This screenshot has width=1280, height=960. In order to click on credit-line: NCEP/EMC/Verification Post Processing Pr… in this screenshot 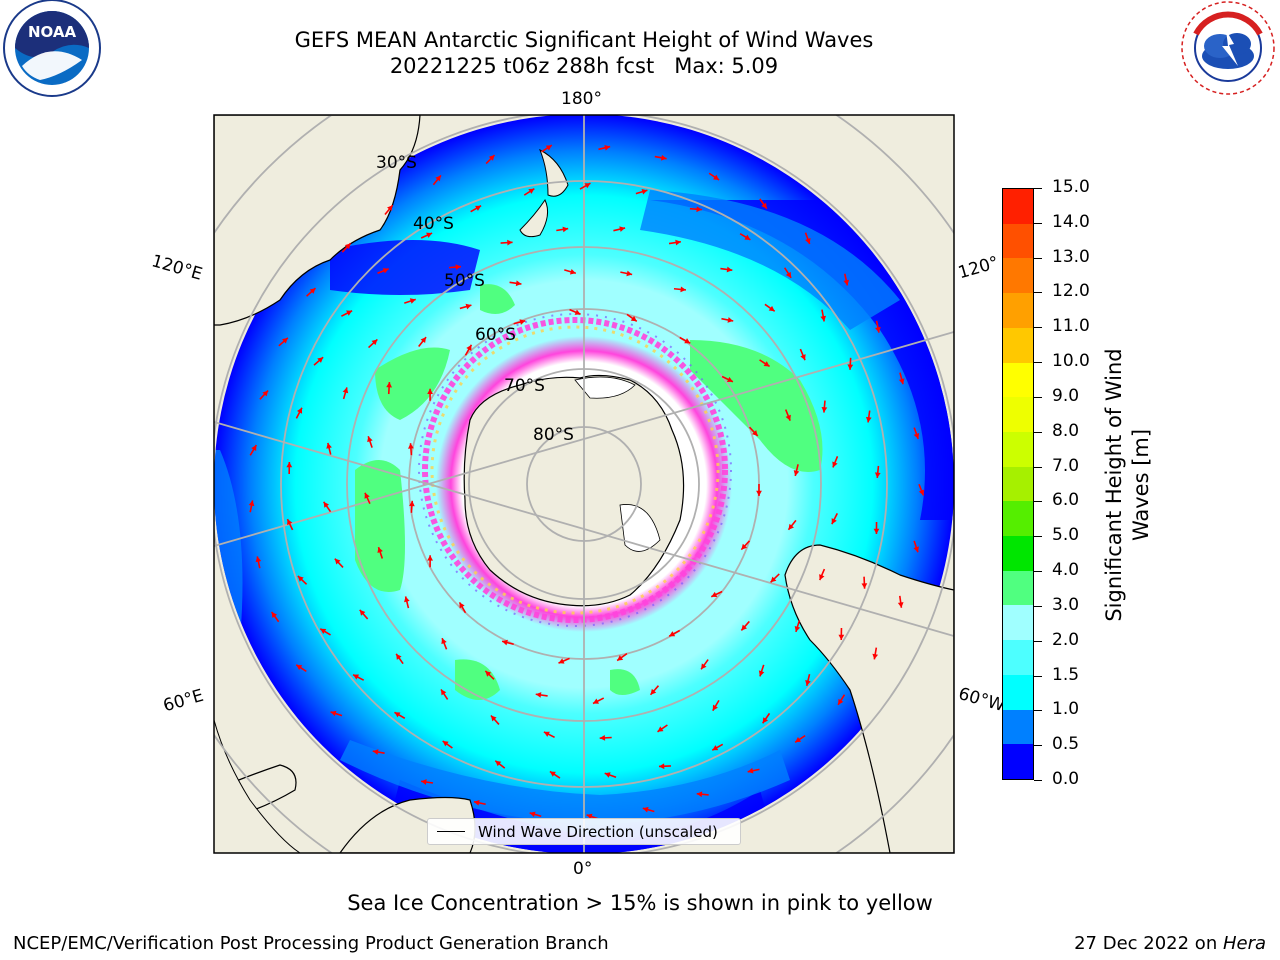, I will do `click(311, 943)`.